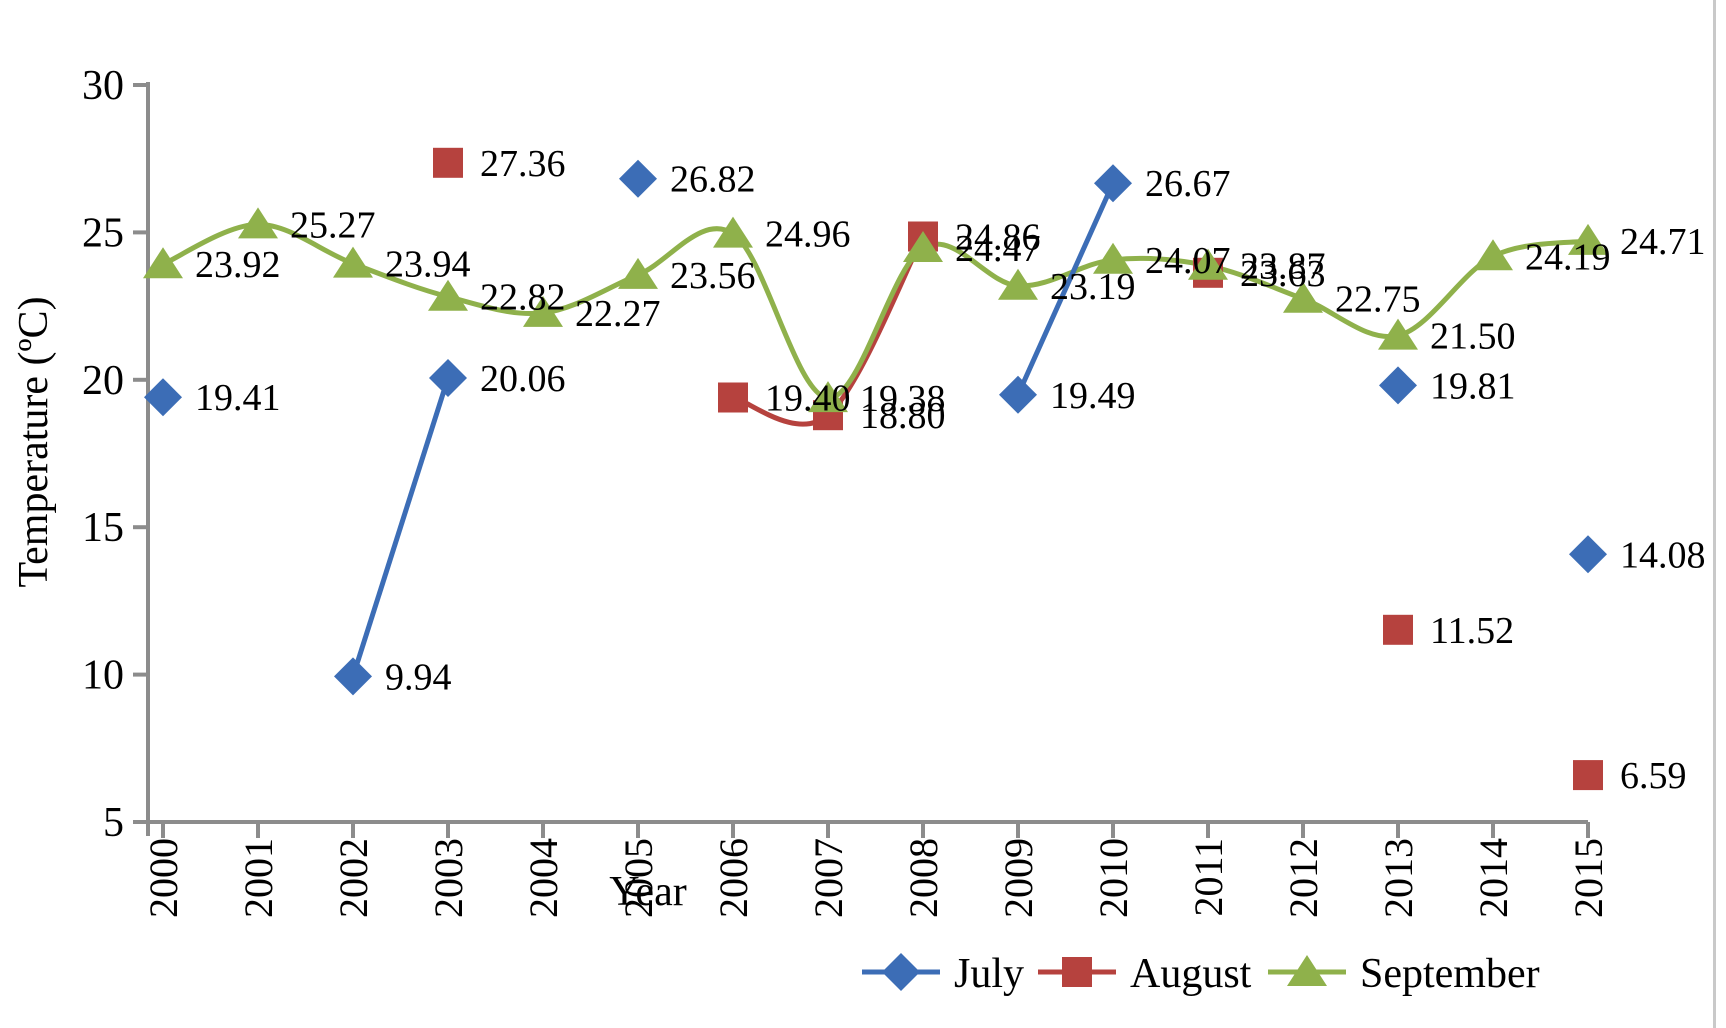 The height and width of the screenshot is (1028, 1726). Describe the element at coordinates (1663, 555) in the screenshot. I see `data-label-july: 14.08` at that location.